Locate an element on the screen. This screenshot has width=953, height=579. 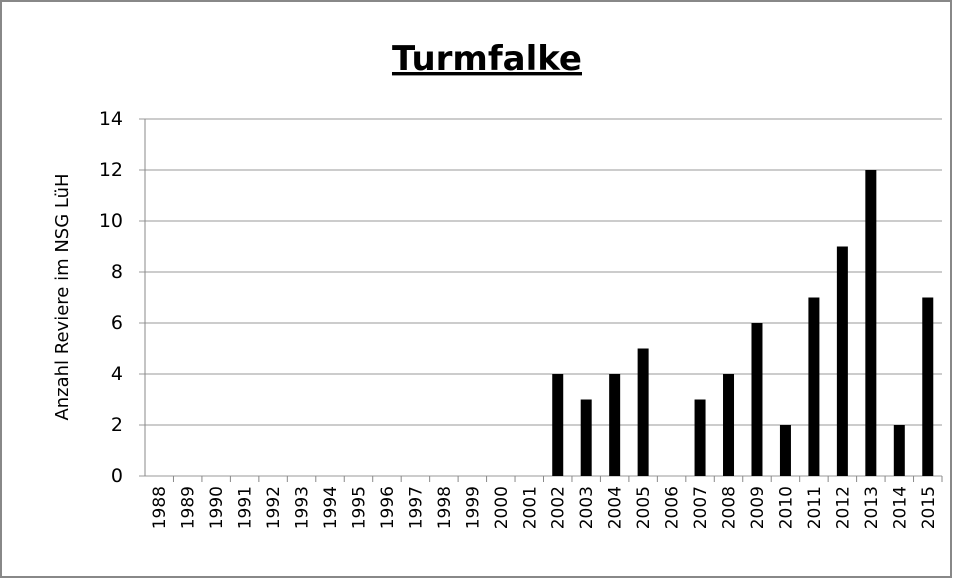
x-tick-label: 2009 is located at coordinates (758, 507).